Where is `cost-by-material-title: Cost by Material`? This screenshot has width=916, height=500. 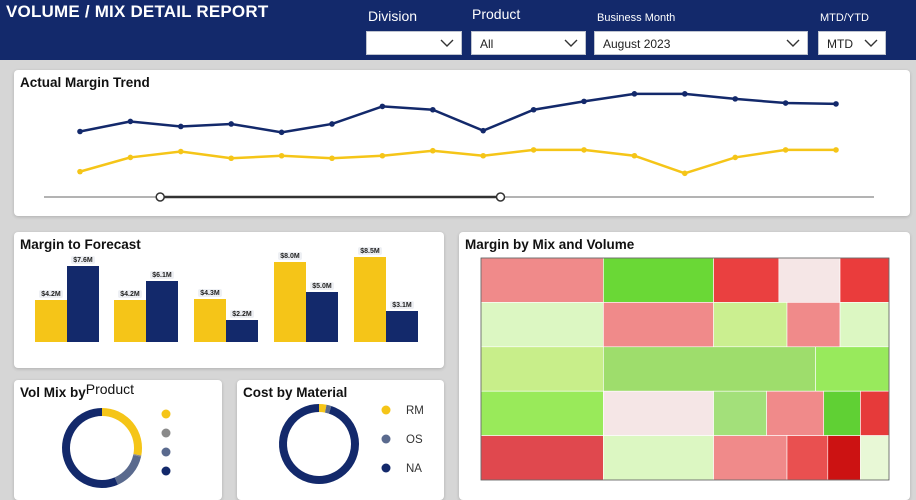 cost-by-material-title: Cost by Material is located at coordinates (295, 392).